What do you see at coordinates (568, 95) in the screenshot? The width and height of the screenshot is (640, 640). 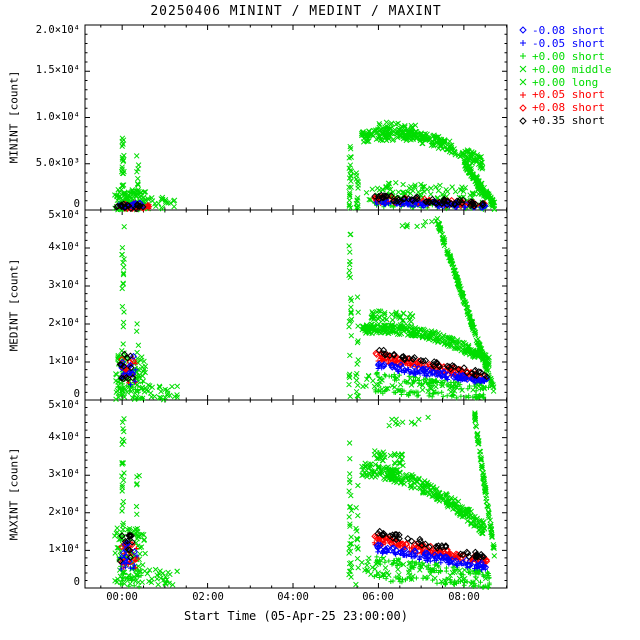 I see `legend-label: +0.05 short` at bounding box center [568, 95].